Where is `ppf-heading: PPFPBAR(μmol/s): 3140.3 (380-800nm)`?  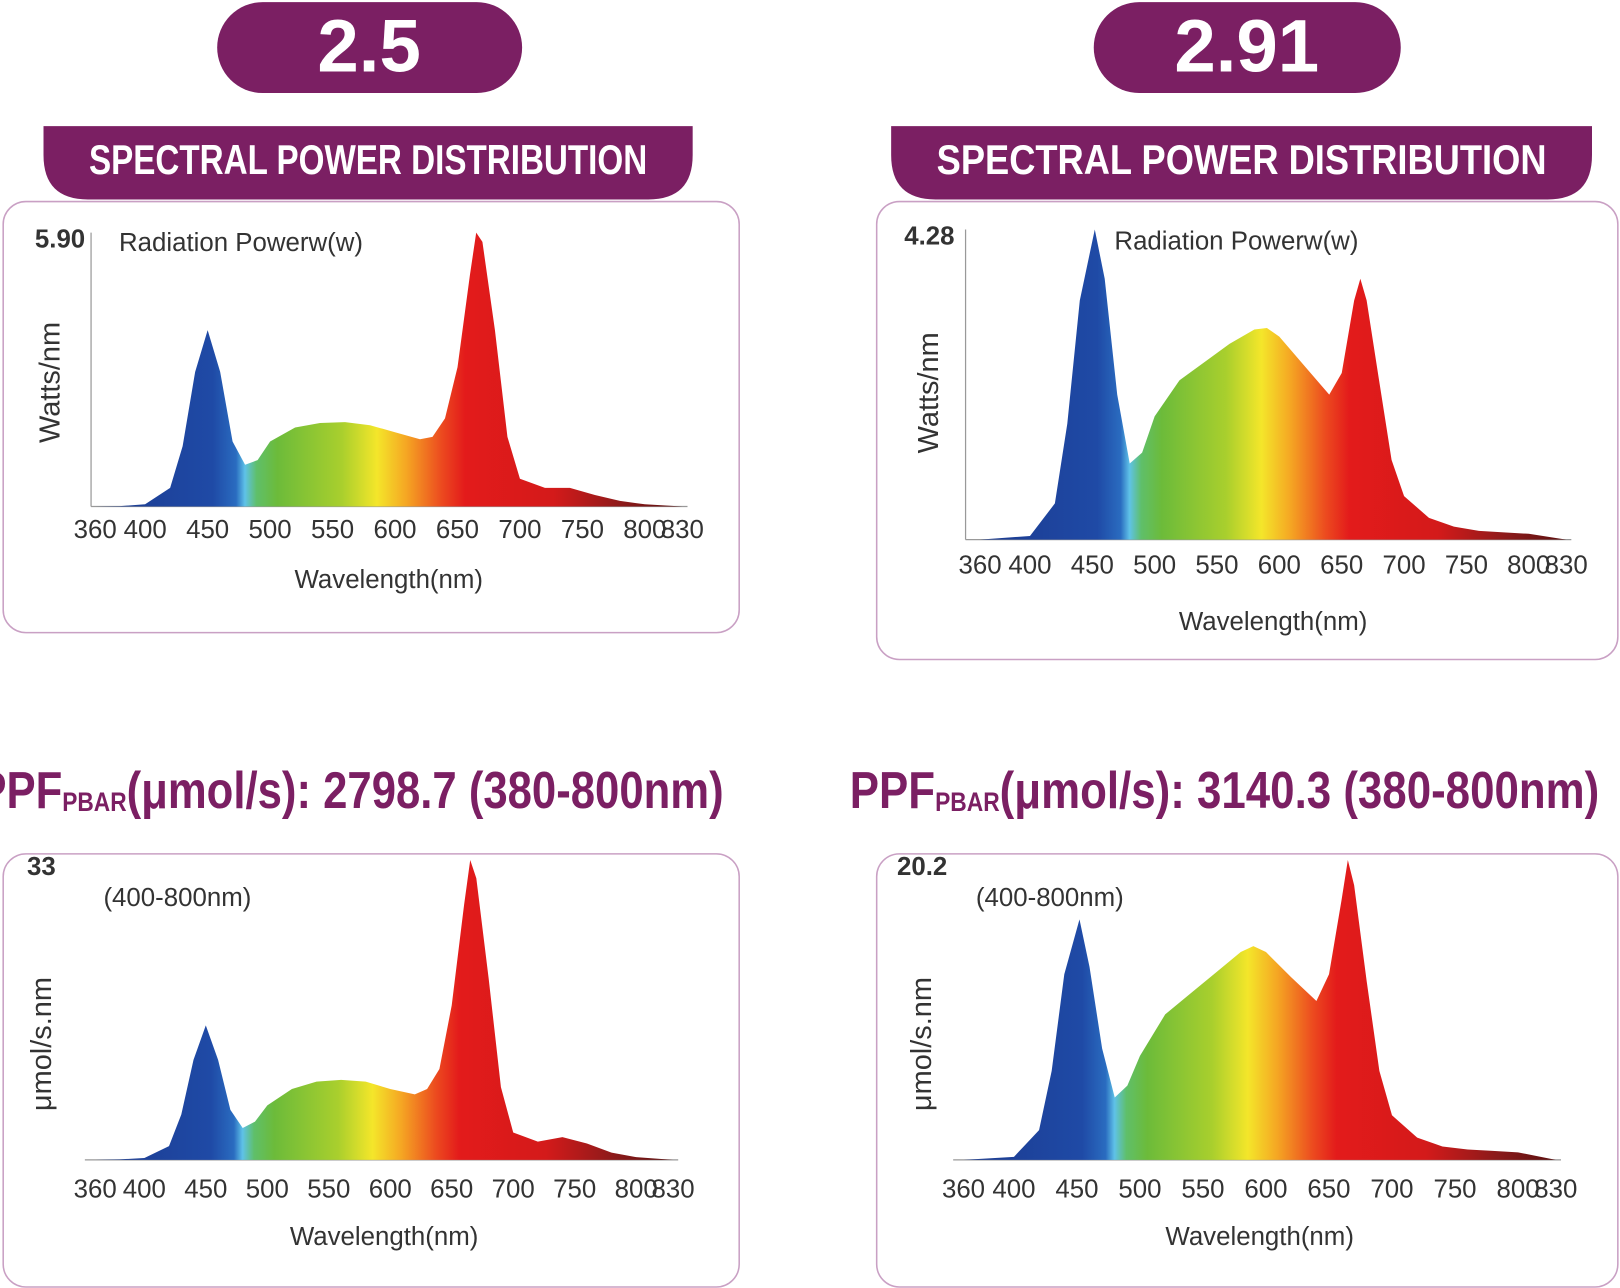 ppf-heading: PPFPBAR(μmol/s): 3140.3 (380-800nm) is located at coordinates (1224, 790).